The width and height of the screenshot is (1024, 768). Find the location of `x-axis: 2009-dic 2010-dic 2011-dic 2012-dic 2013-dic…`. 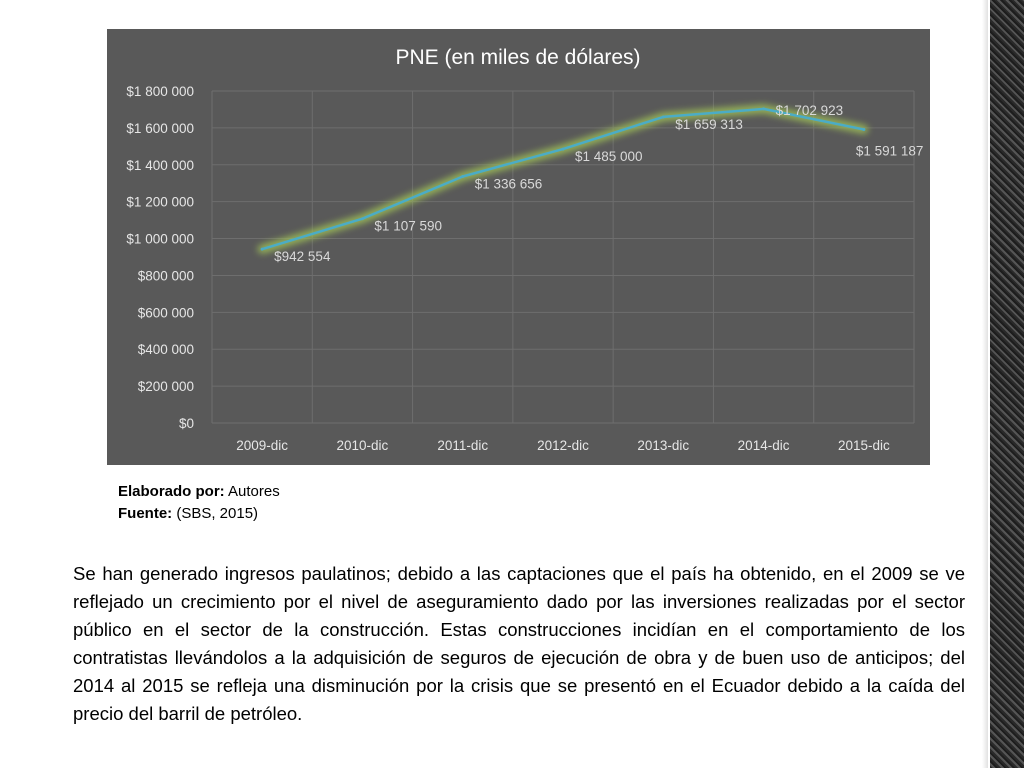

x-axis: 2009-dic 2010-dic 2011-dic 2012-dic 2013-dic… is located at coordinates (563, 445).